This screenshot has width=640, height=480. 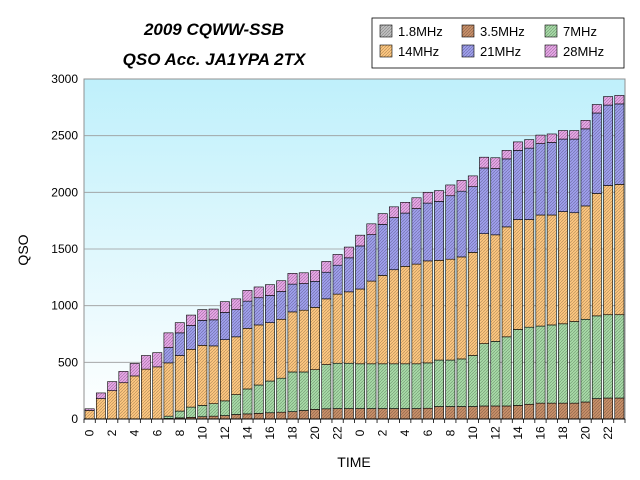 I want to click on y-tick-label-2500: 2500, so click(x=64, y=136).